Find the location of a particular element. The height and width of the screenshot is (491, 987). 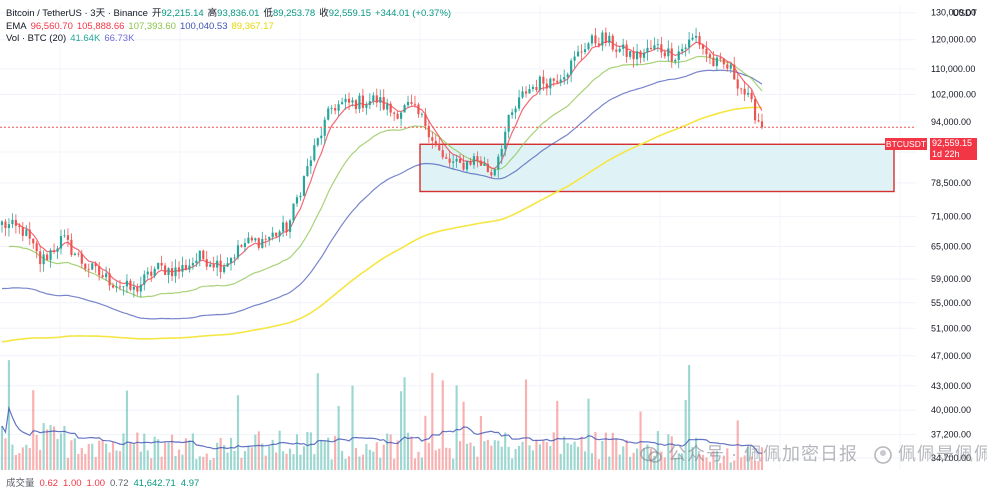

price-axis-label: 51,000.00 is located at coordinates (951, 328).